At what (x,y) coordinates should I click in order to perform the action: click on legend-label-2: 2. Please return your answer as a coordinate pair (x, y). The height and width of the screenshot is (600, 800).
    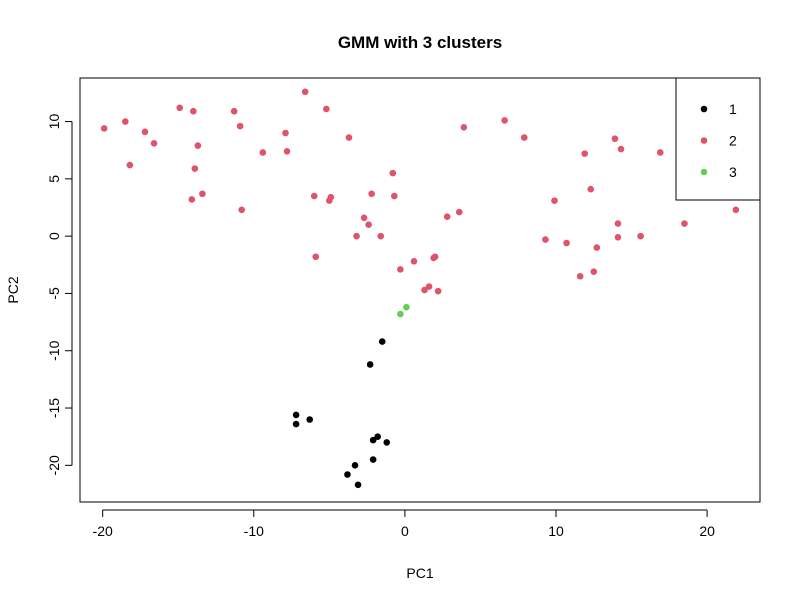
    Looking at the image, I should click on (733, 141).